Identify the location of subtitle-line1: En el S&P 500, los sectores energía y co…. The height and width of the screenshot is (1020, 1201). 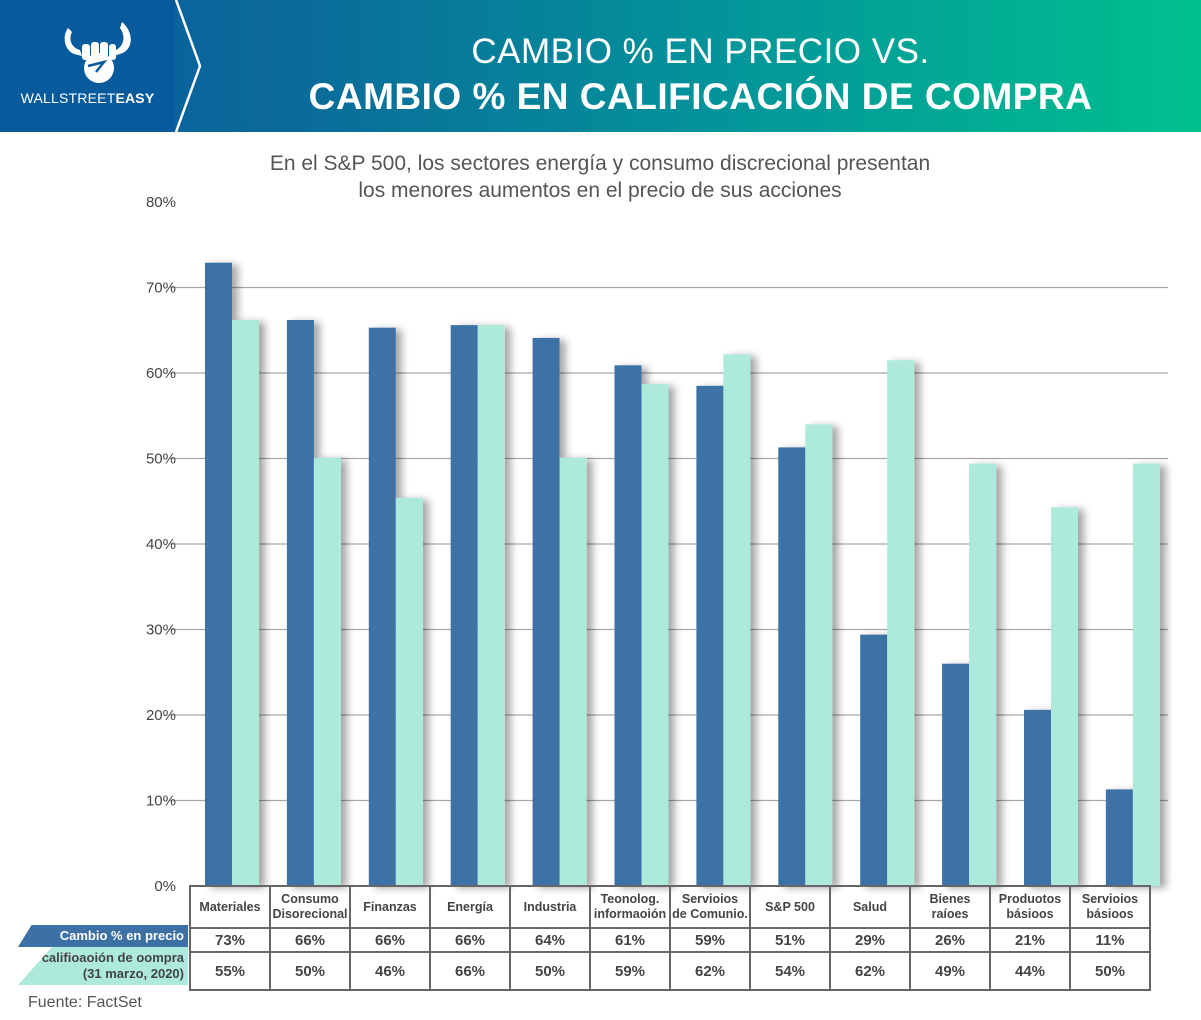
(600, 163).